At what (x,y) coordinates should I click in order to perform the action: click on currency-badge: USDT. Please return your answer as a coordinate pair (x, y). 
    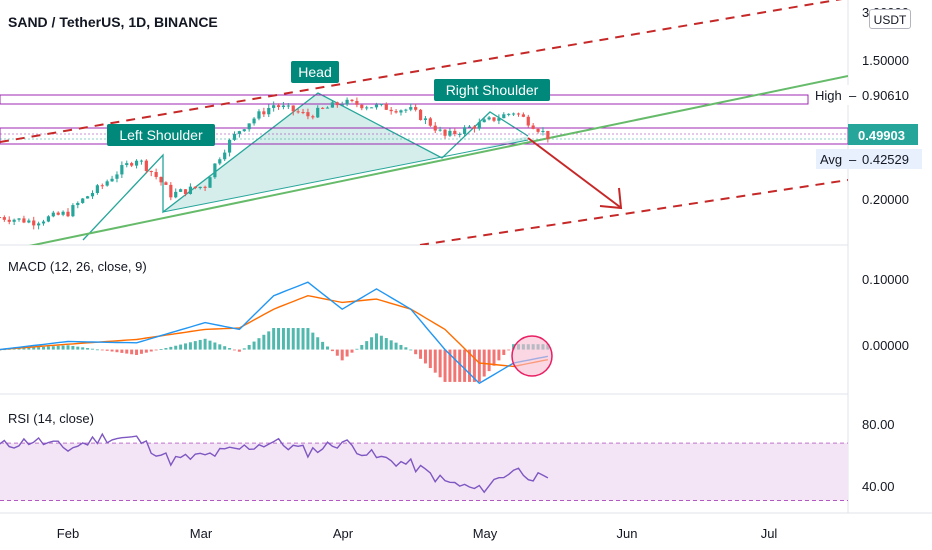
    Looking at the image, I should click on (890, 19).